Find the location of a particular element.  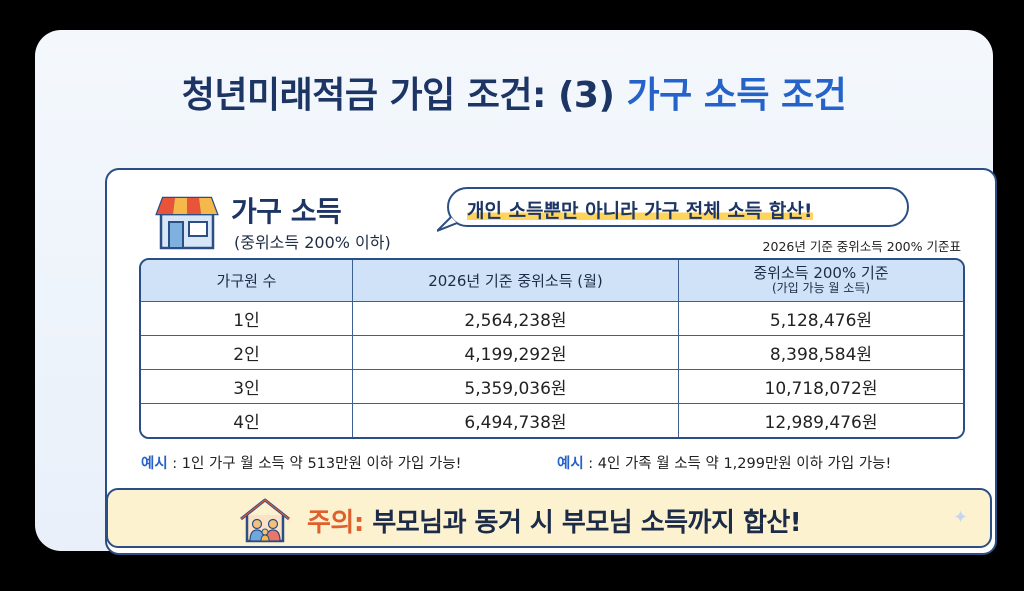

store-icon is located at coordinates (187, 223).